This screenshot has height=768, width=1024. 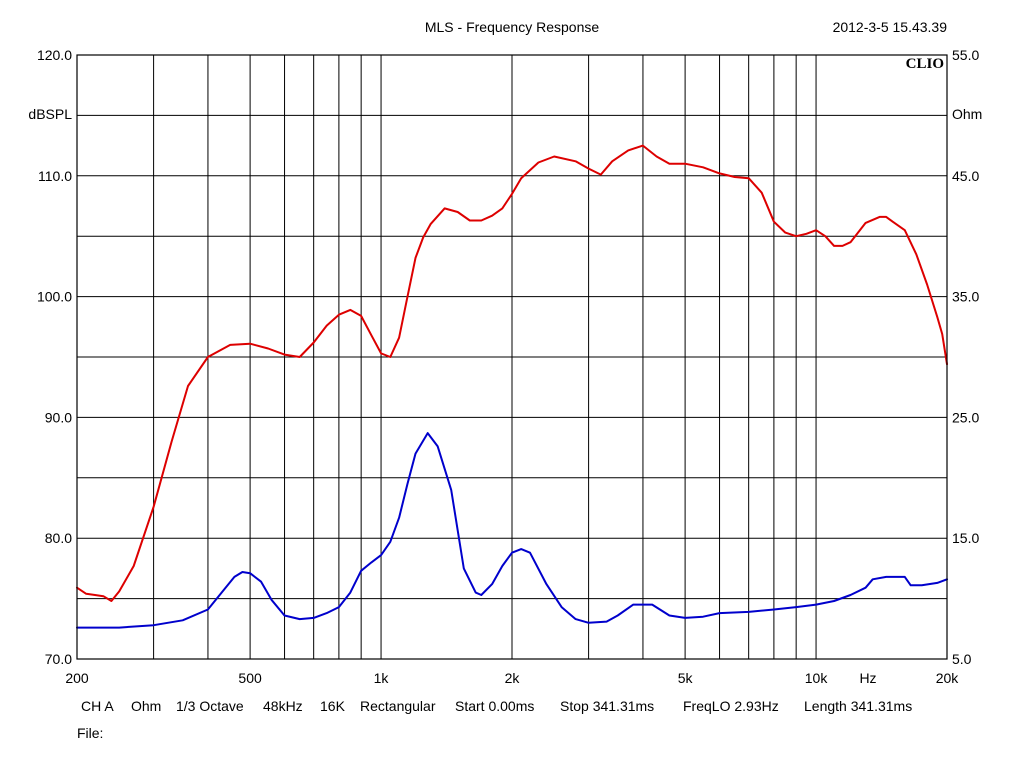 I want to click on y-right-tick-label: 55.0, so click(x=965, y=55).